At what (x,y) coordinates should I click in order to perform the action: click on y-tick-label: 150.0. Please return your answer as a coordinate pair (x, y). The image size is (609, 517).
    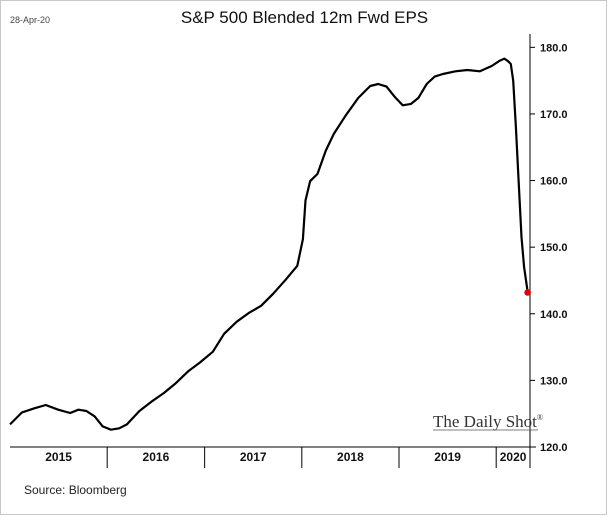
    Looking at the image, I should click on (554, 248).